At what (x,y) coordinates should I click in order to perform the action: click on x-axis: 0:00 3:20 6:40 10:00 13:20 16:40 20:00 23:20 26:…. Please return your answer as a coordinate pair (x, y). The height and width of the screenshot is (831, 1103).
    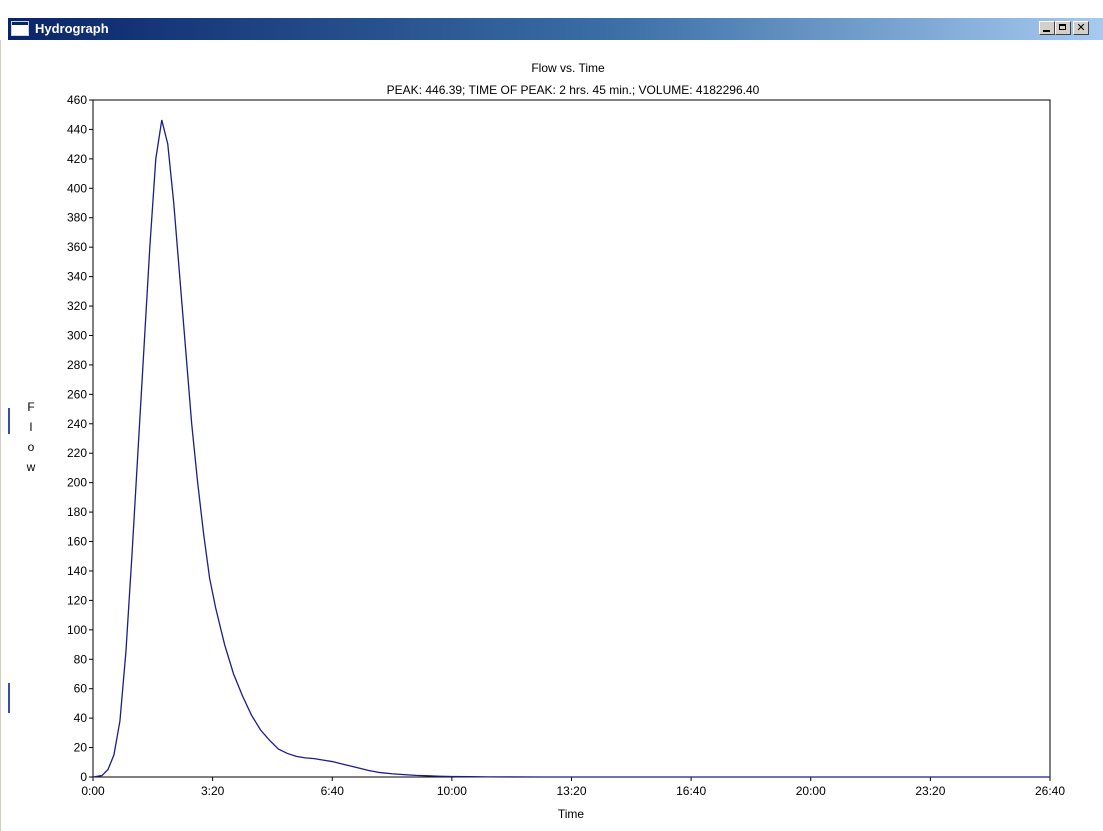
    Looking at the image, I should click on (573, 787).